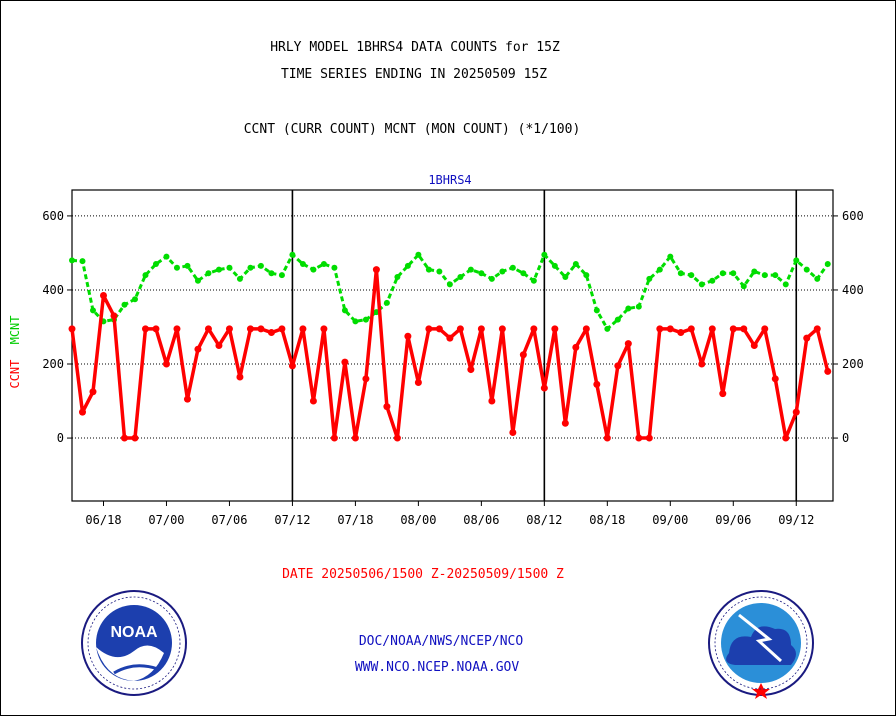  What do you see at coordinates (415, 47) in the screenshot?
I see `chart-header-line1: HRLY MODEL 1BHRS4 DATA COUNTS for 15Z` at bounding box center [415, 47].